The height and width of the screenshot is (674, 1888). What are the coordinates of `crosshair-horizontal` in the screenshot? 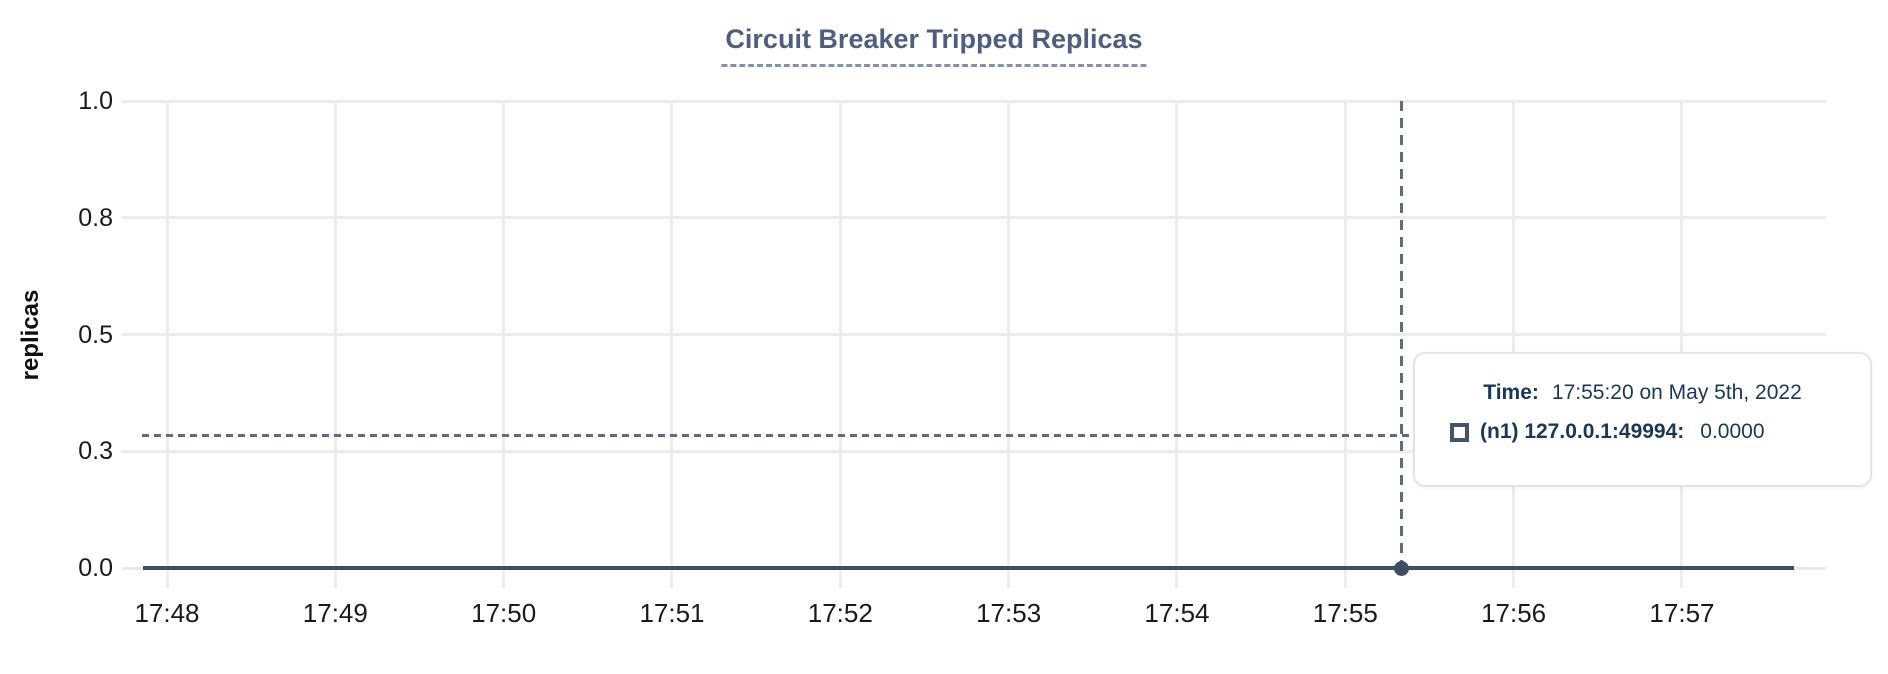 It's located at (777, 435).